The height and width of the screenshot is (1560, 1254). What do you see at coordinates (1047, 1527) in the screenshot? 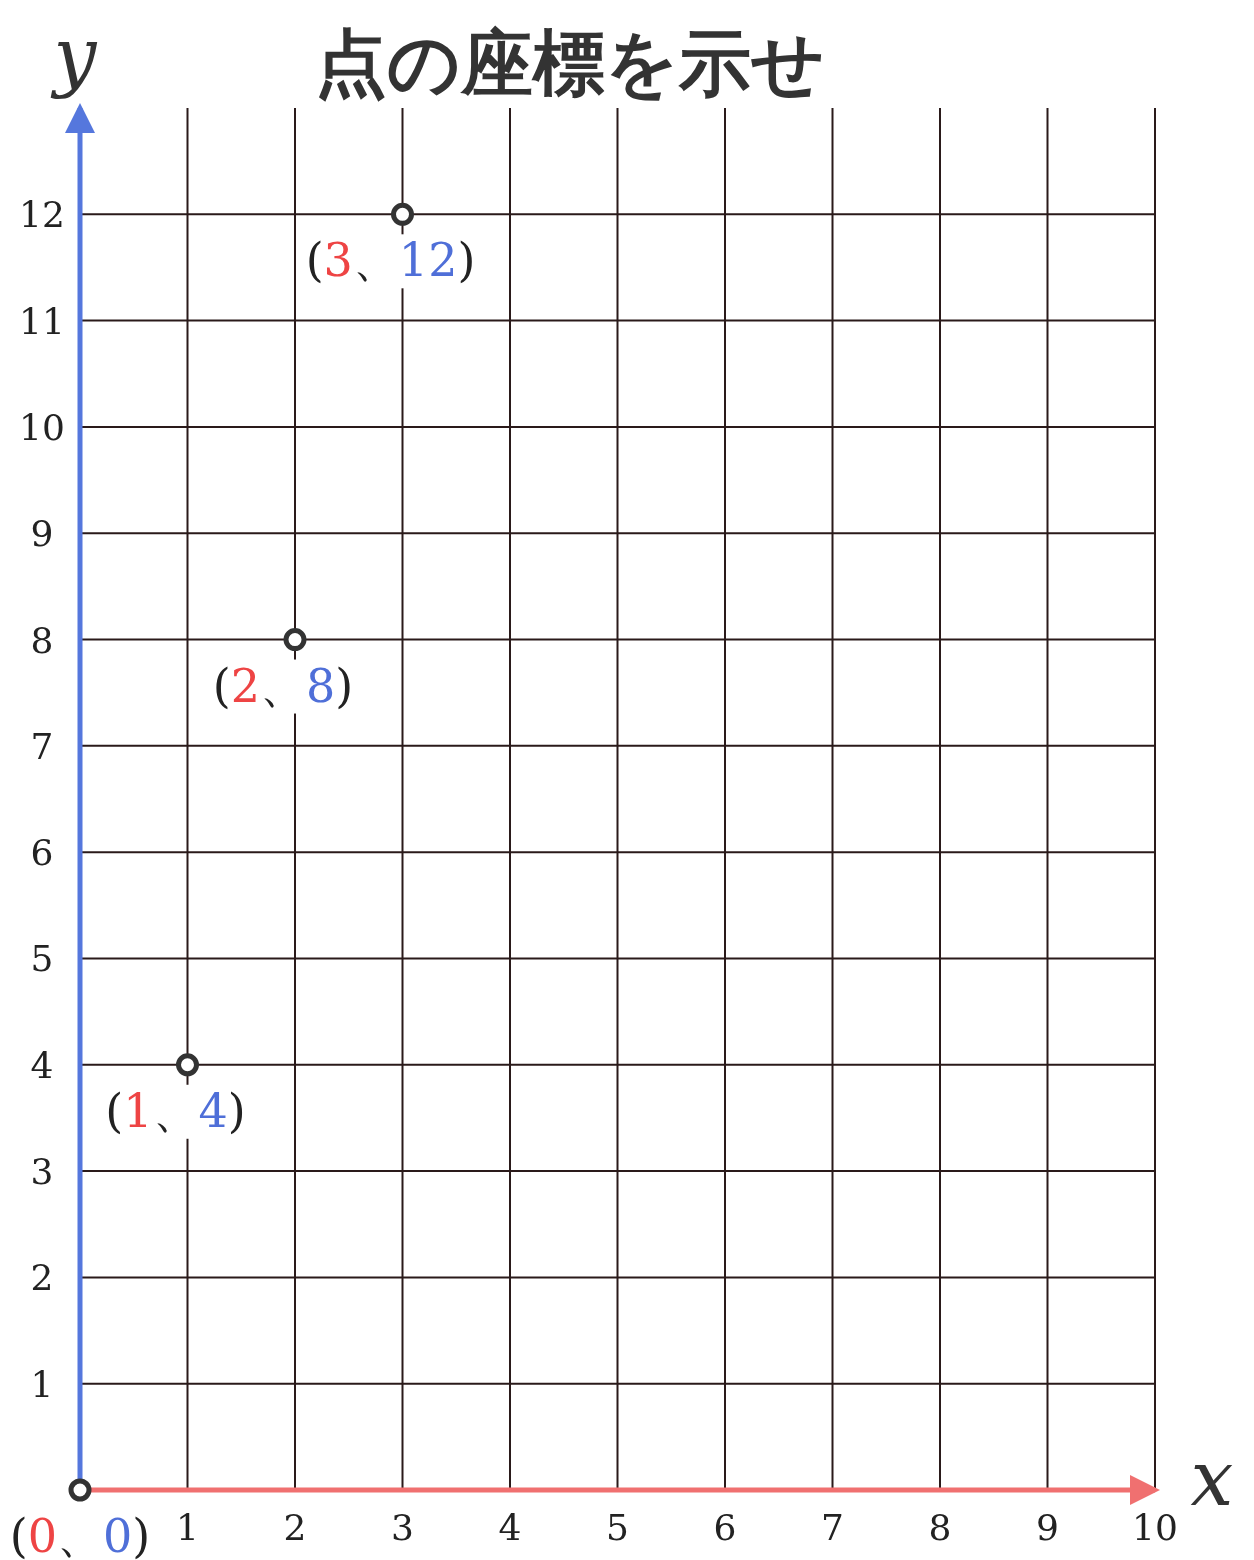
I see `x-tick-label: 9` at bounding box center [1047, 1527].